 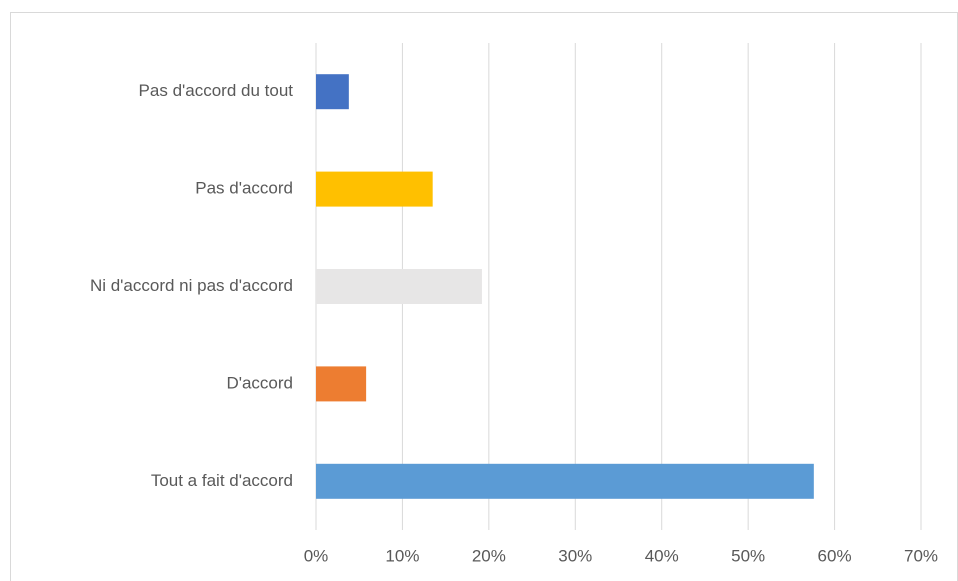 What do you see at coordinates (259, 382) in the screenshot?
I see `y-tick-label: D'accord` at bounding box center [259, 382].